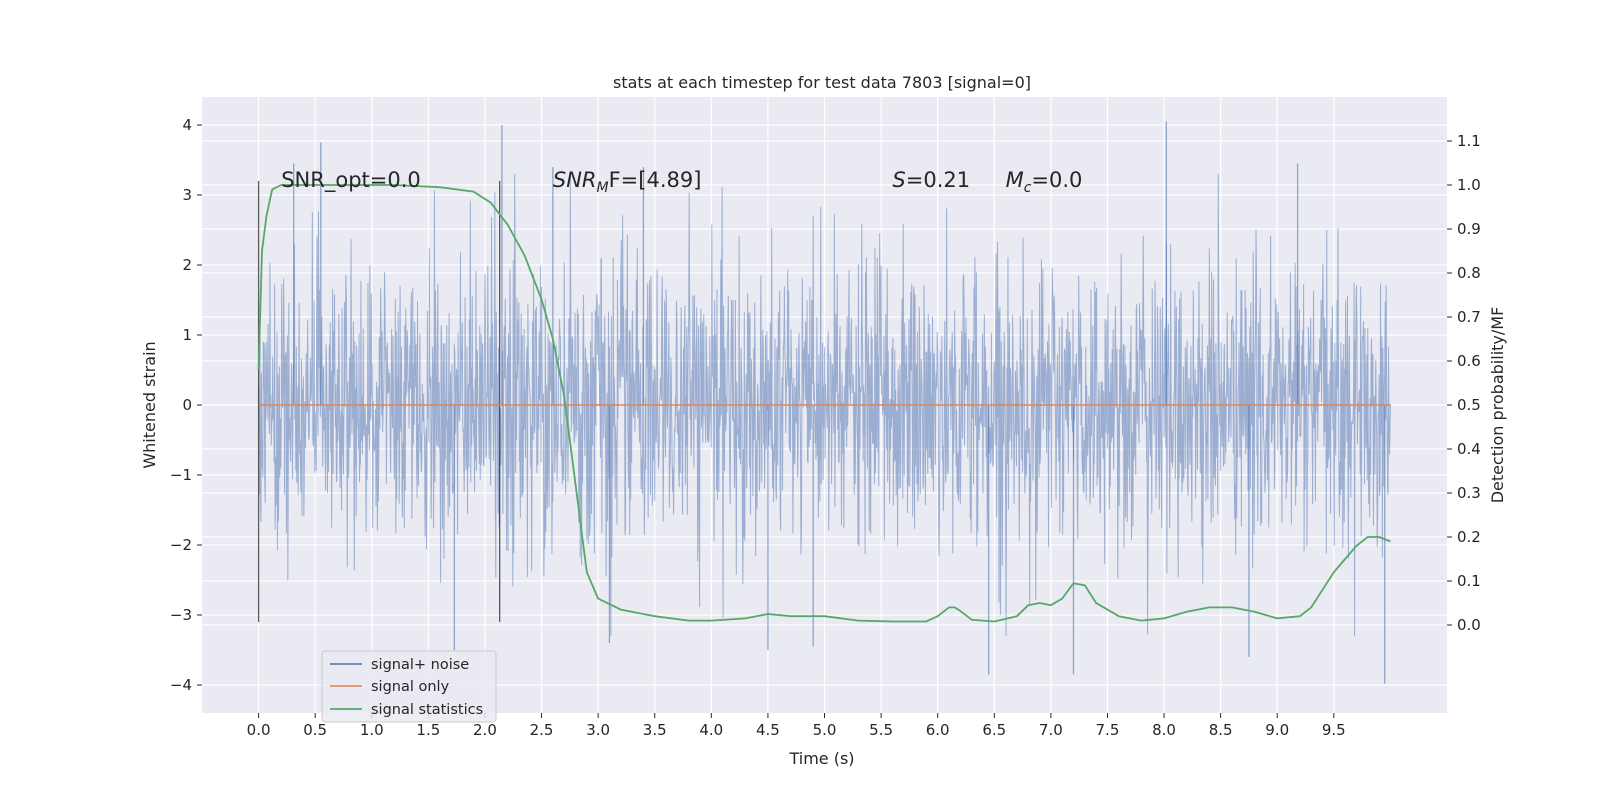  I want to click on x-tick-label: 7.5, so click(1108, 730).